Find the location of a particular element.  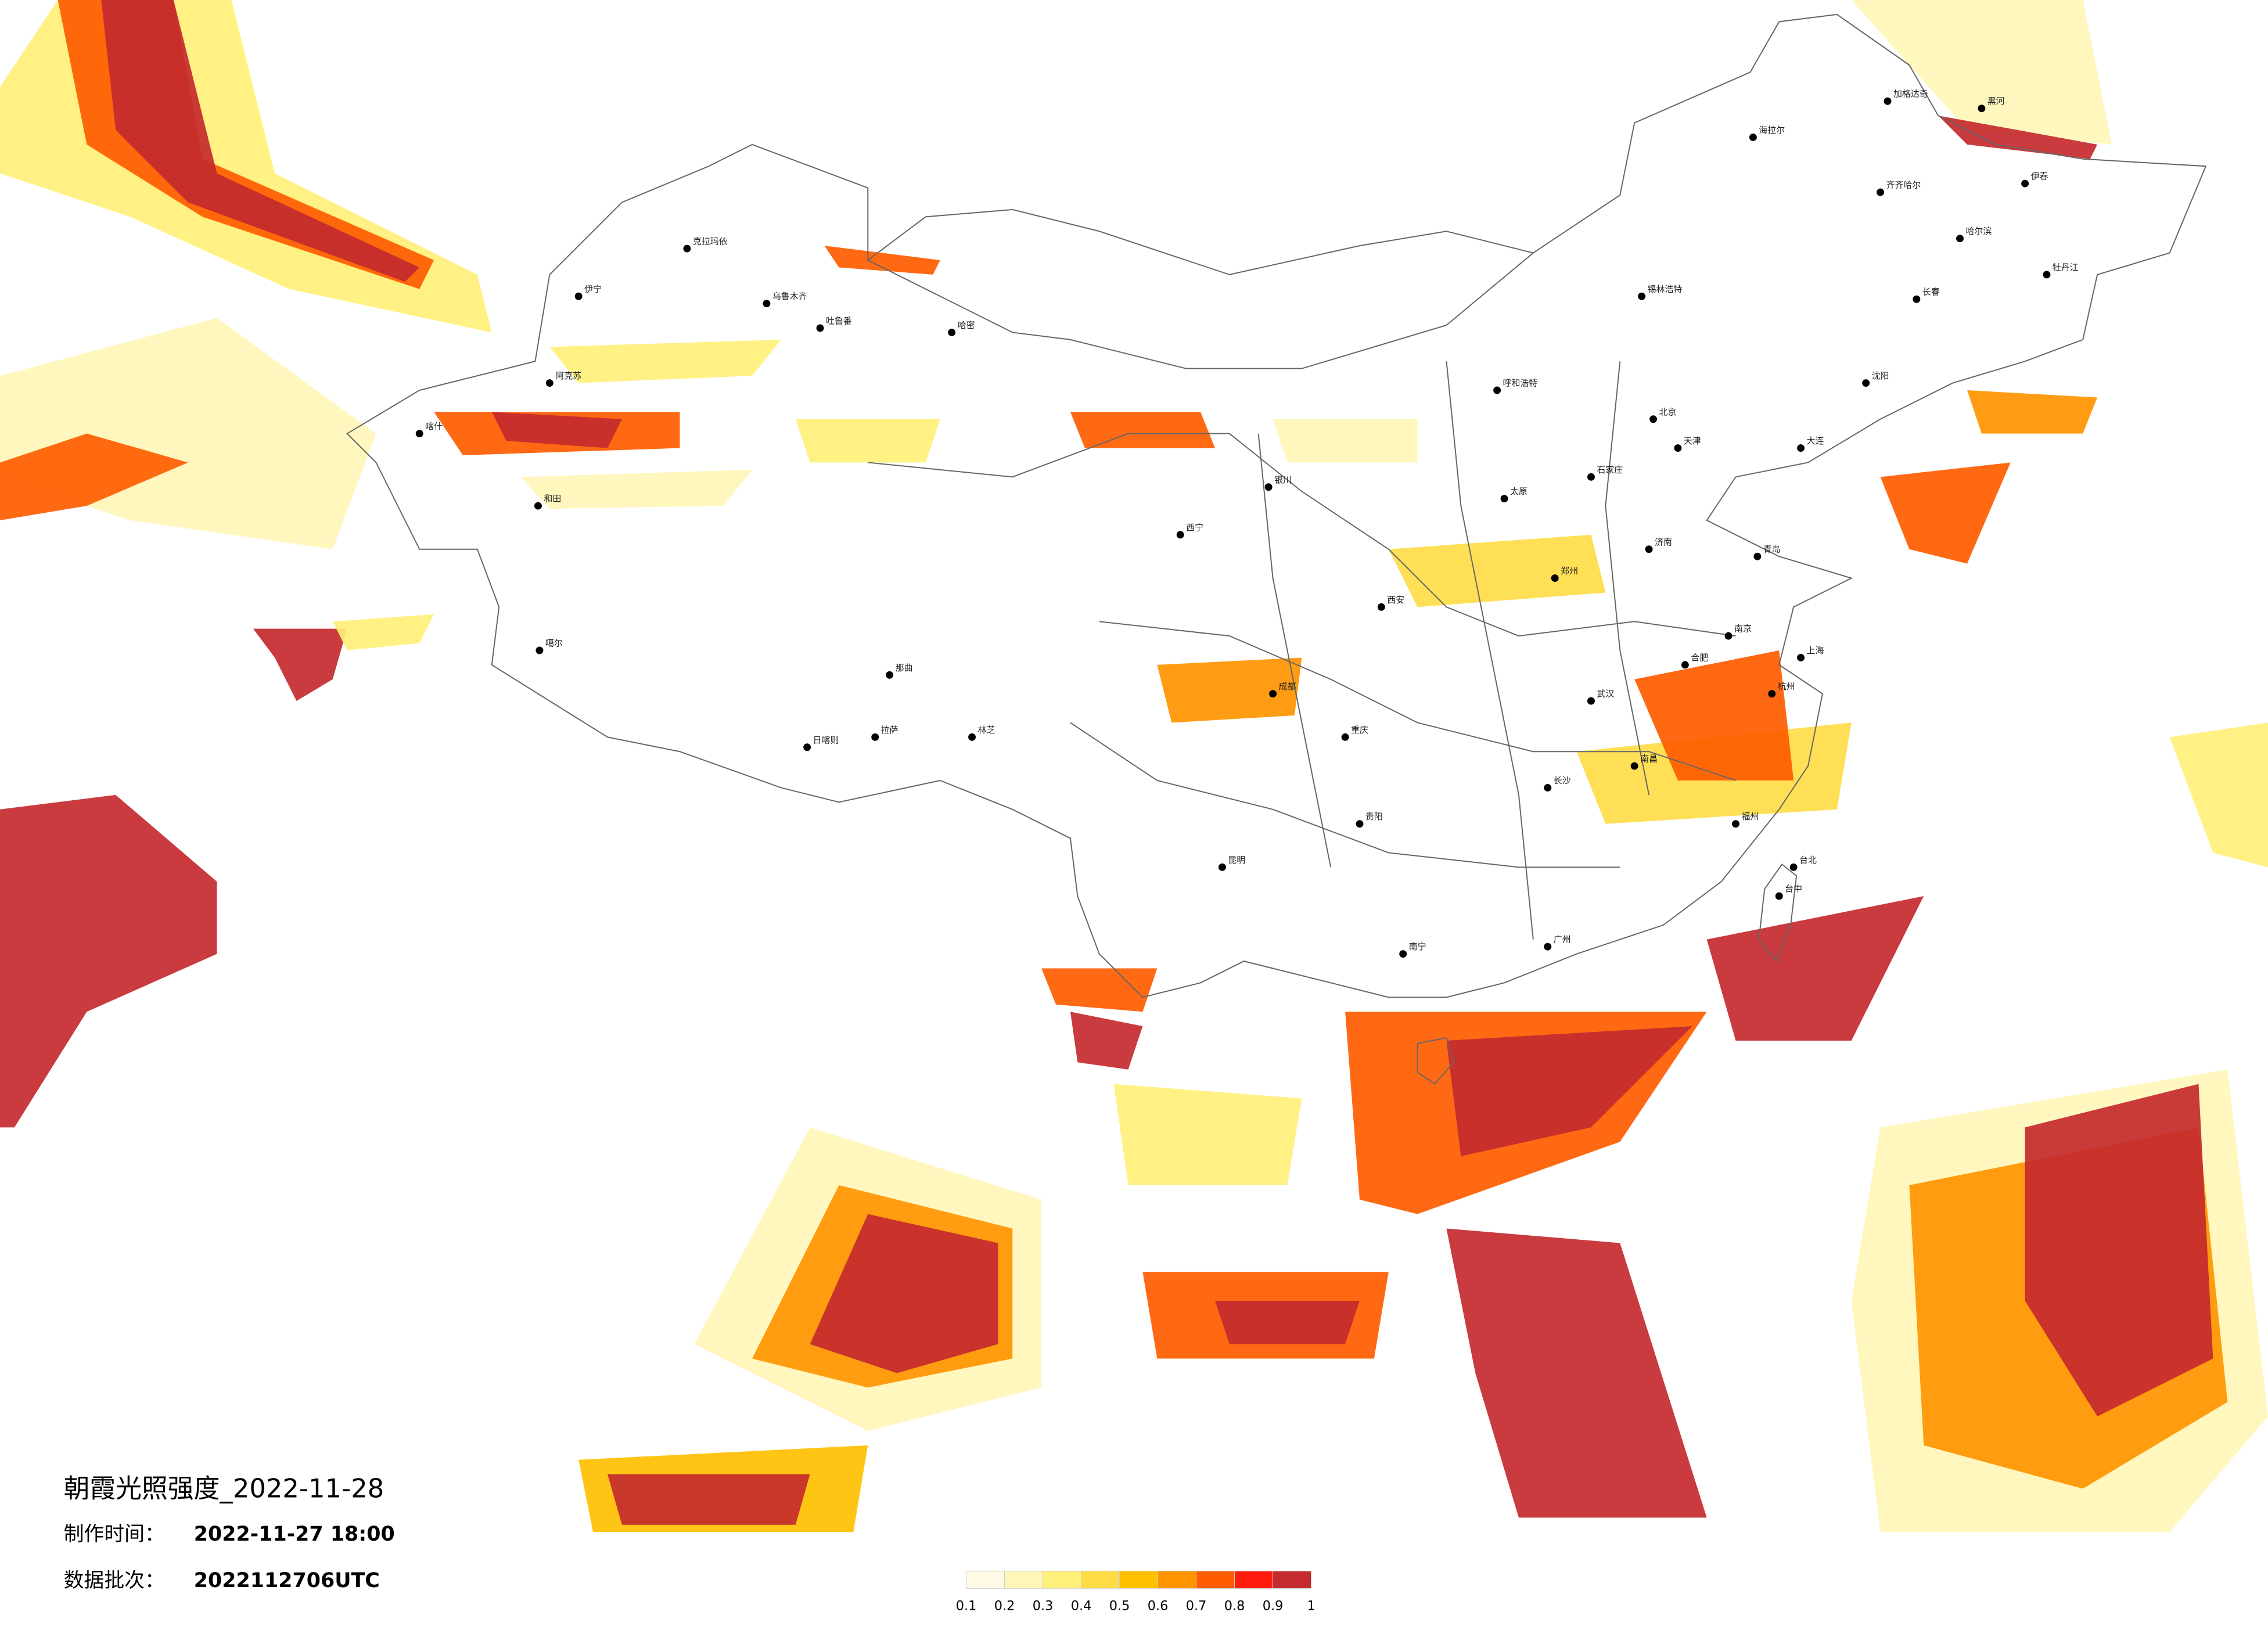

city-label: 重庆 is located at coordinates (1359, 730).